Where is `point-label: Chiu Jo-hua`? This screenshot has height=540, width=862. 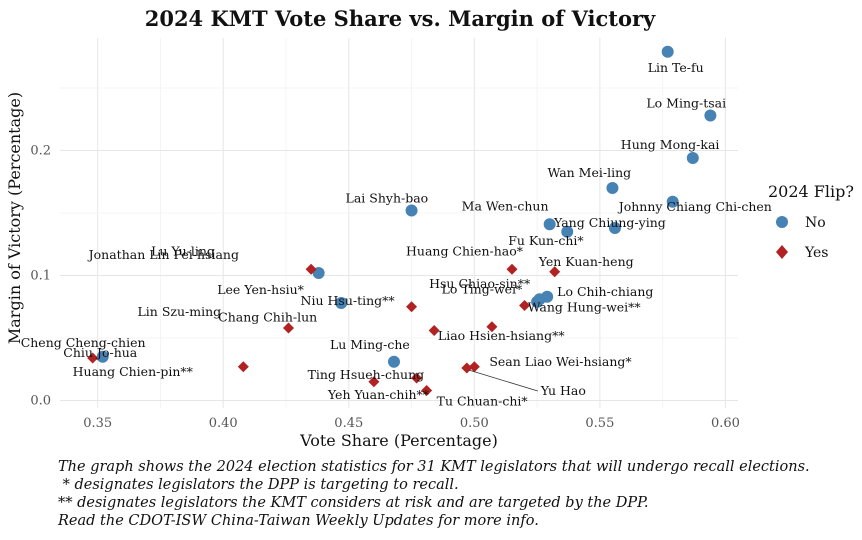
point-label: Chiu Jo-hua is located at coordinates (100, 352).